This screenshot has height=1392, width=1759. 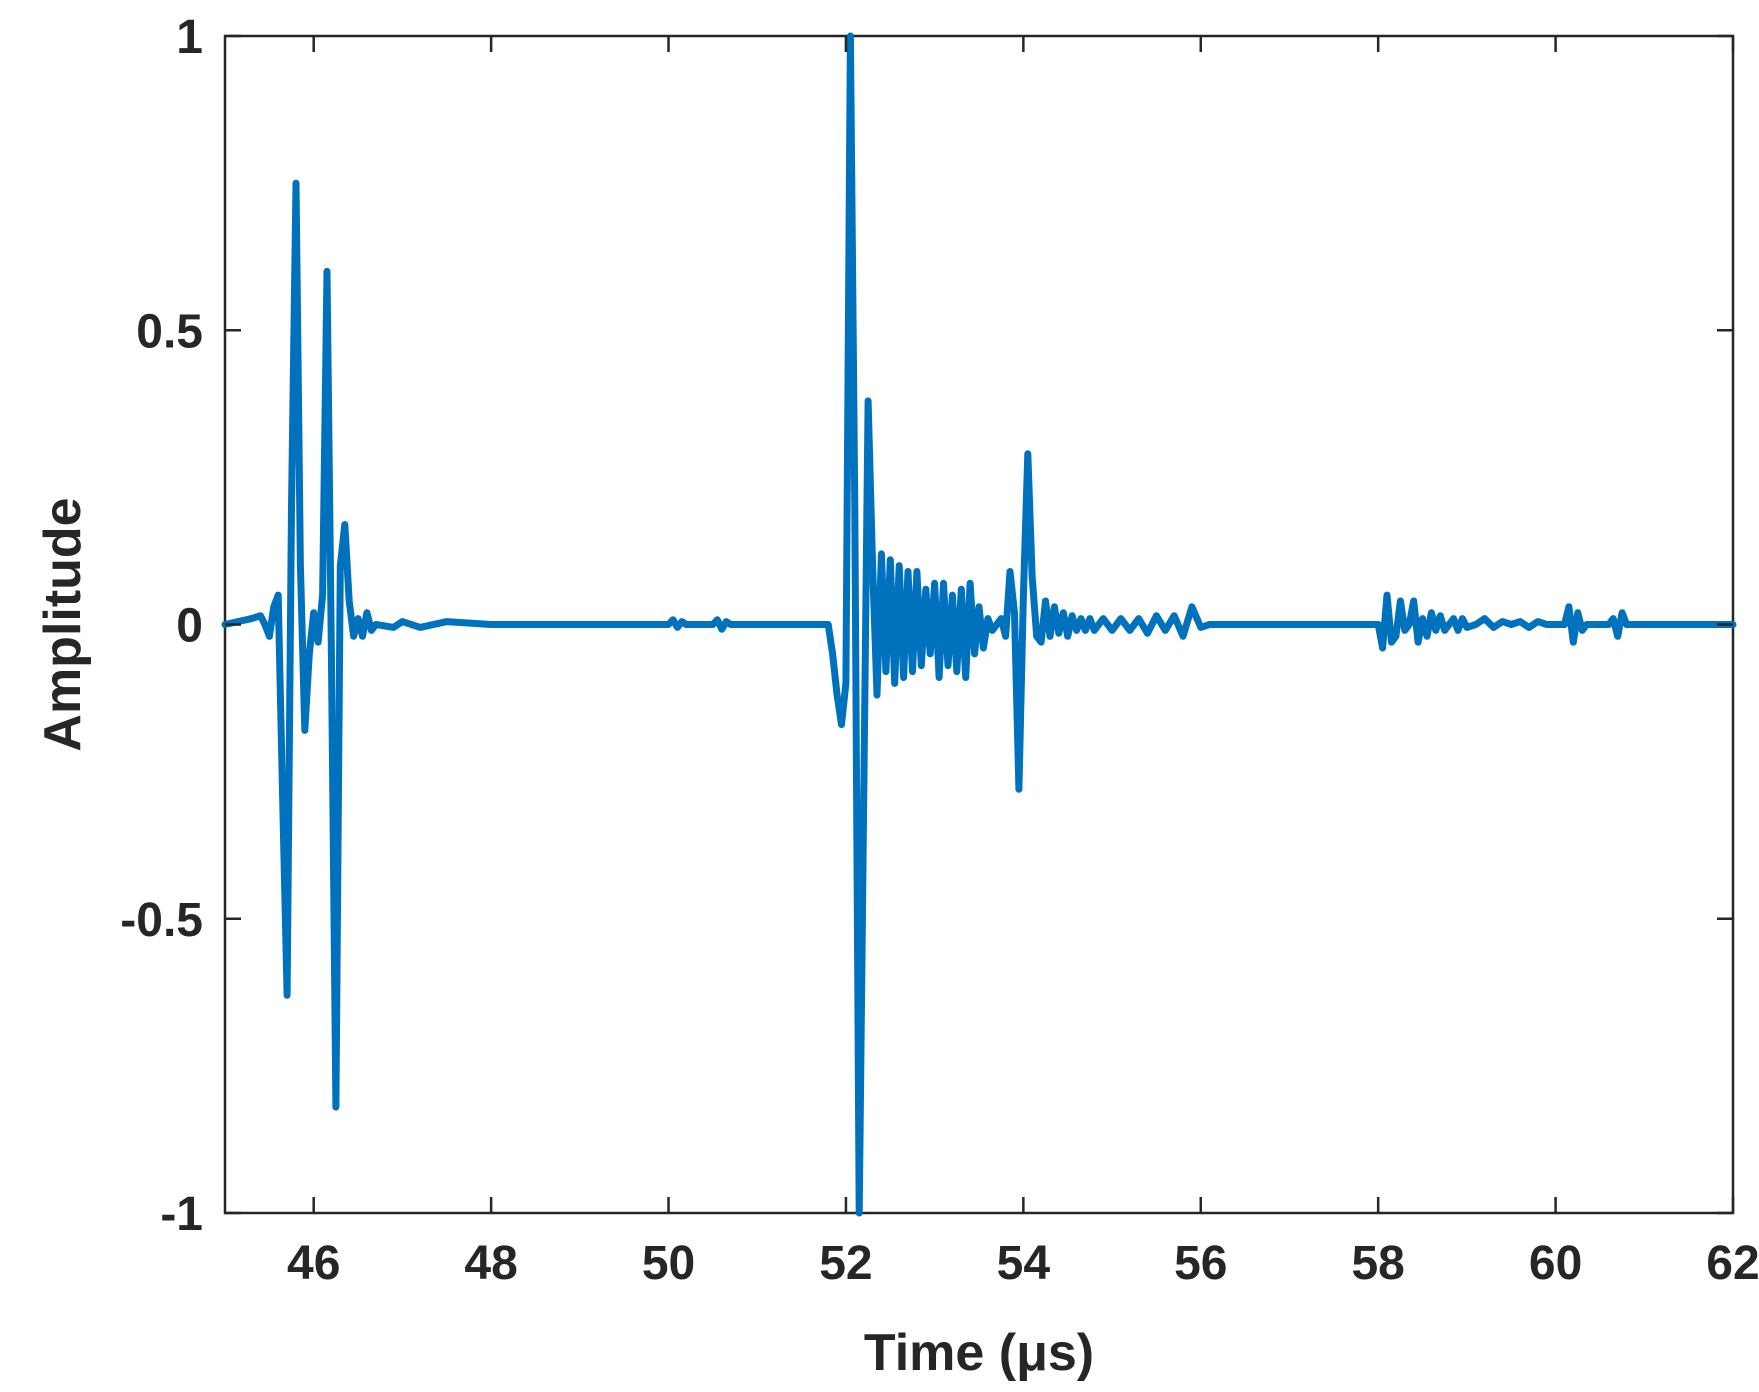 I want to click on x-tick-label: 46, so click(x=313, y=1263).